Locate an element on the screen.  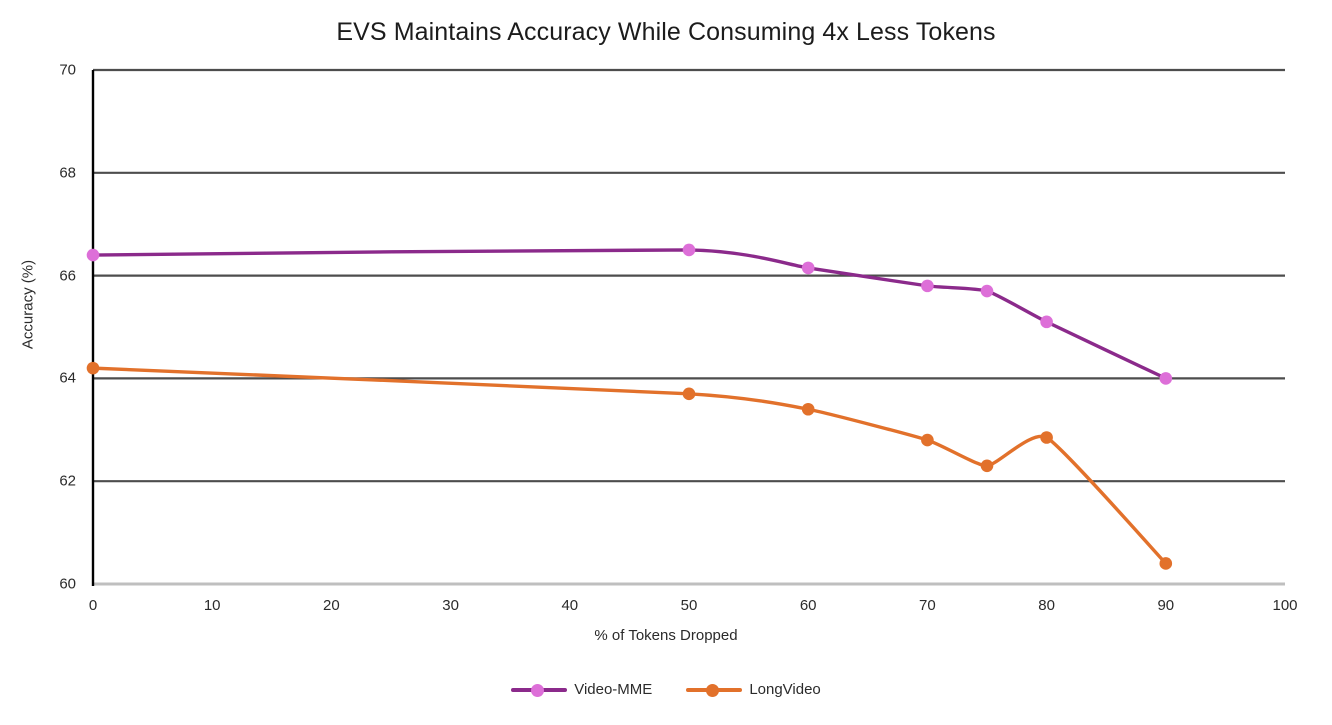
chart-legend: Video-MME LongVideo is located at coordinates (666, 689).